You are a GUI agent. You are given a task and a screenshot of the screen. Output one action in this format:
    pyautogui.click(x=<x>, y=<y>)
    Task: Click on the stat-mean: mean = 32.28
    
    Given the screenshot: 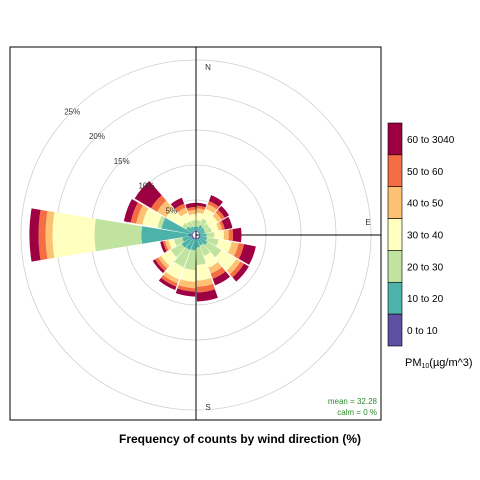 What is the action you would take?
    pyautogui.click(x=353, y=401)
    